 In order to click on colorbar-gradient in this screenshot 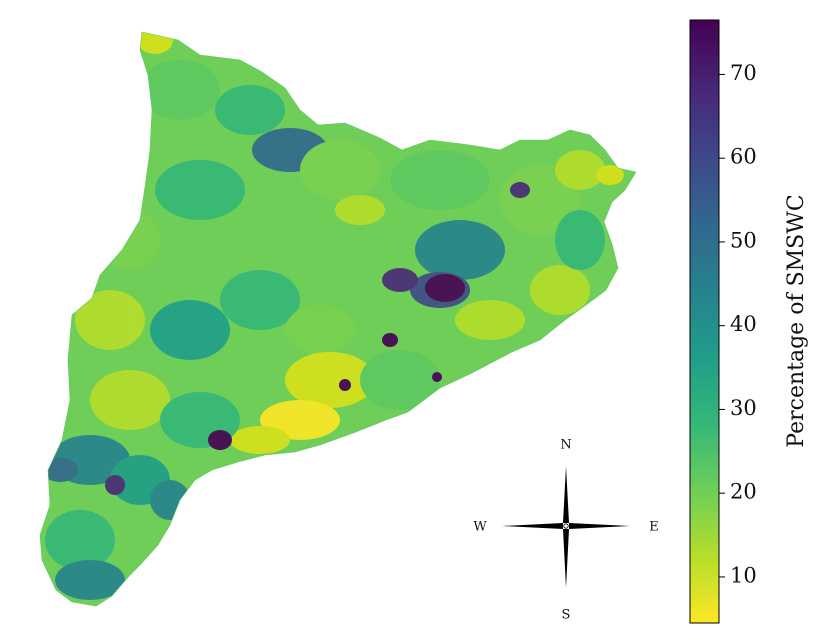, I will do `click(704, 321)`.